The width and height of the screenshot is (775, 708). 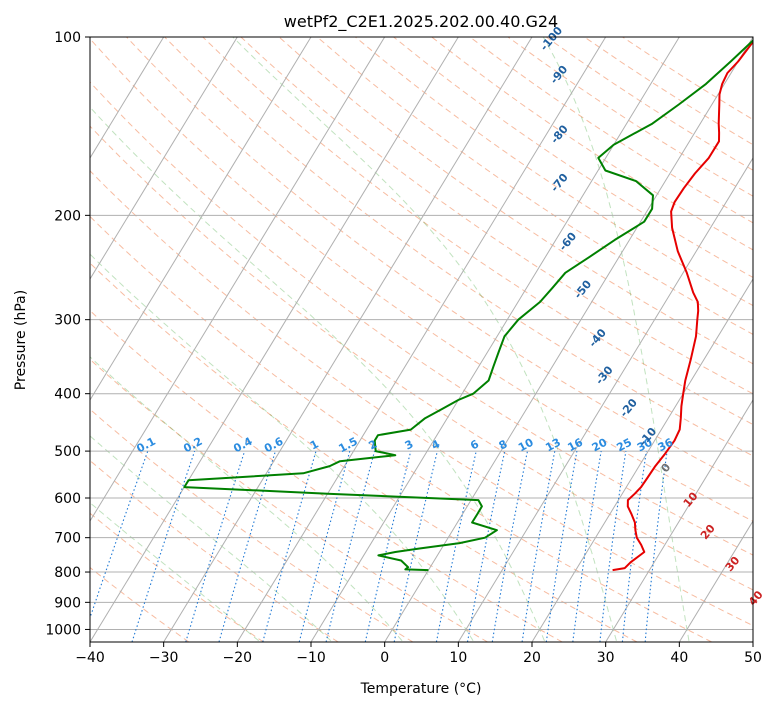 I want to click on y-tick-label: 1000, so click(x=63, y=630).